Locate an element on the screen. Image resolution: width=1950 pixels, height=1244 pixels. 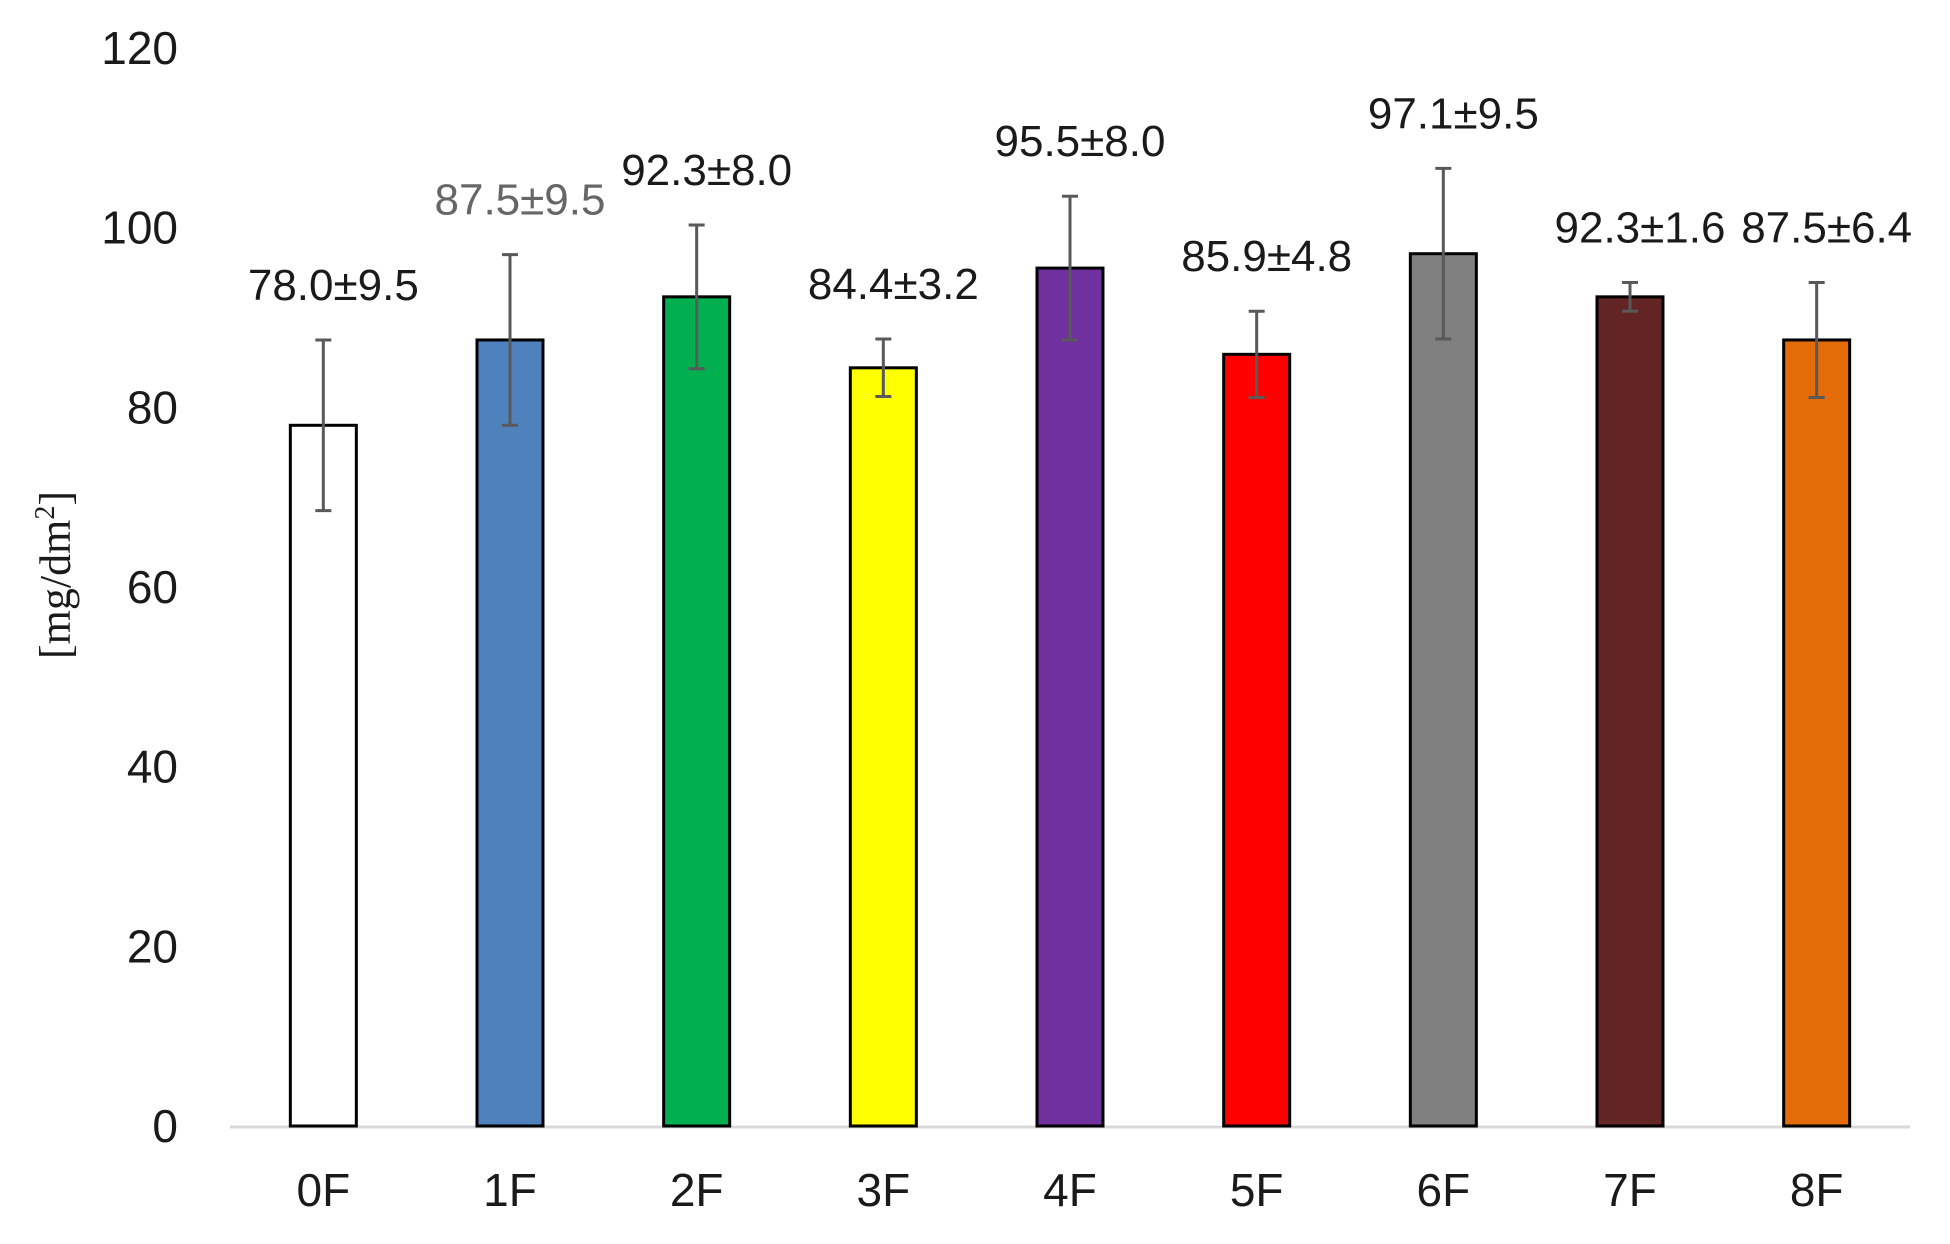
y-tick-label: 100 is located at coordinates (139, 228).